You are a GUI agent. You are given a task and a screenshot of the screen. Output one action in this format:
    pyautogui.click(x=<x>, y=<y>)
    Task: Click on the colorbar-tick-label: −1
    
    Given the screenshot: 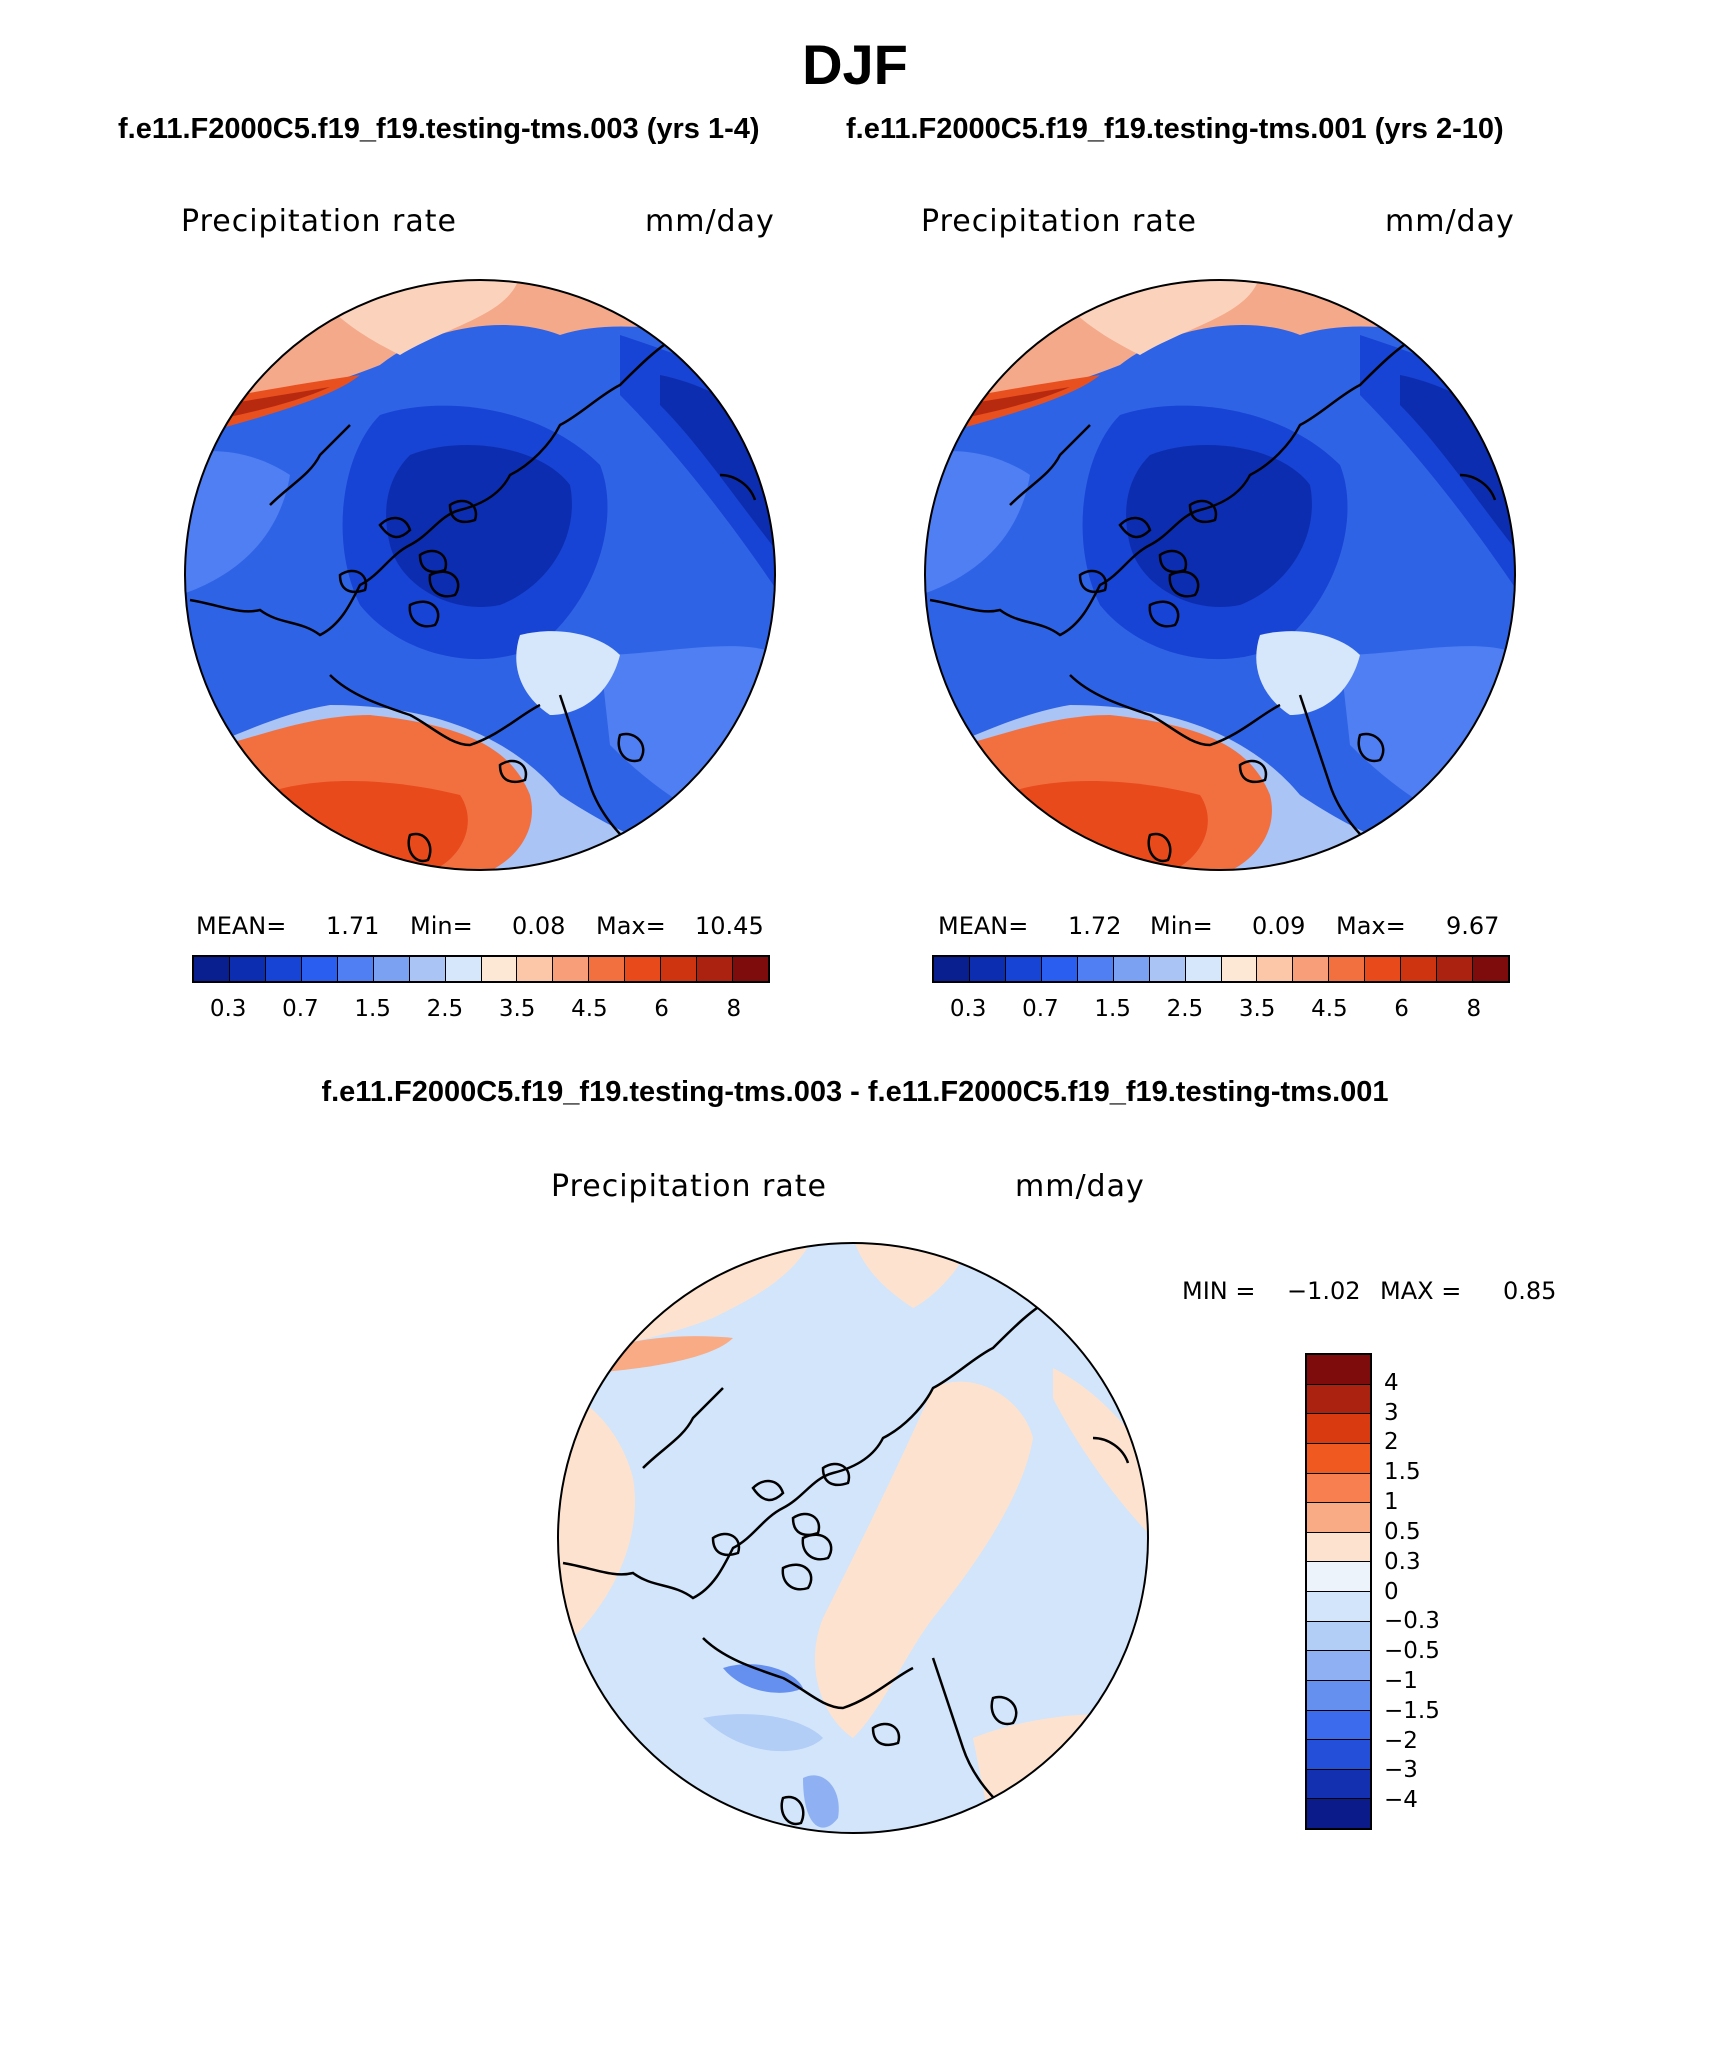 What is the action you would take?
    pyautogui.click(x=1401, y=1680)
    